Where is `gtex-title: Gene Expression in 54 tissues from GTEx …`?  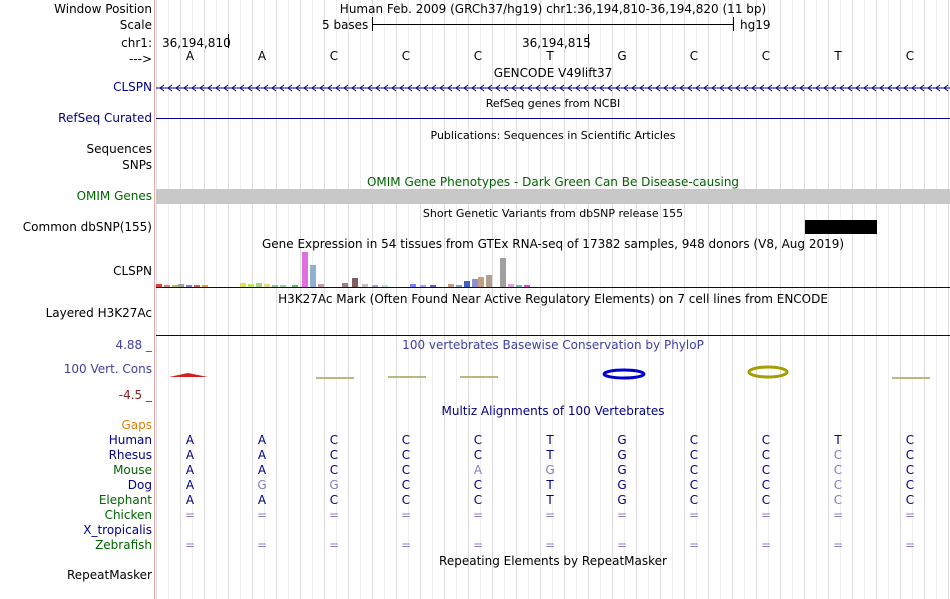
gtex-title: Gene Expression in 54 tissues from GTEx … is located at coordinates (553, 244).